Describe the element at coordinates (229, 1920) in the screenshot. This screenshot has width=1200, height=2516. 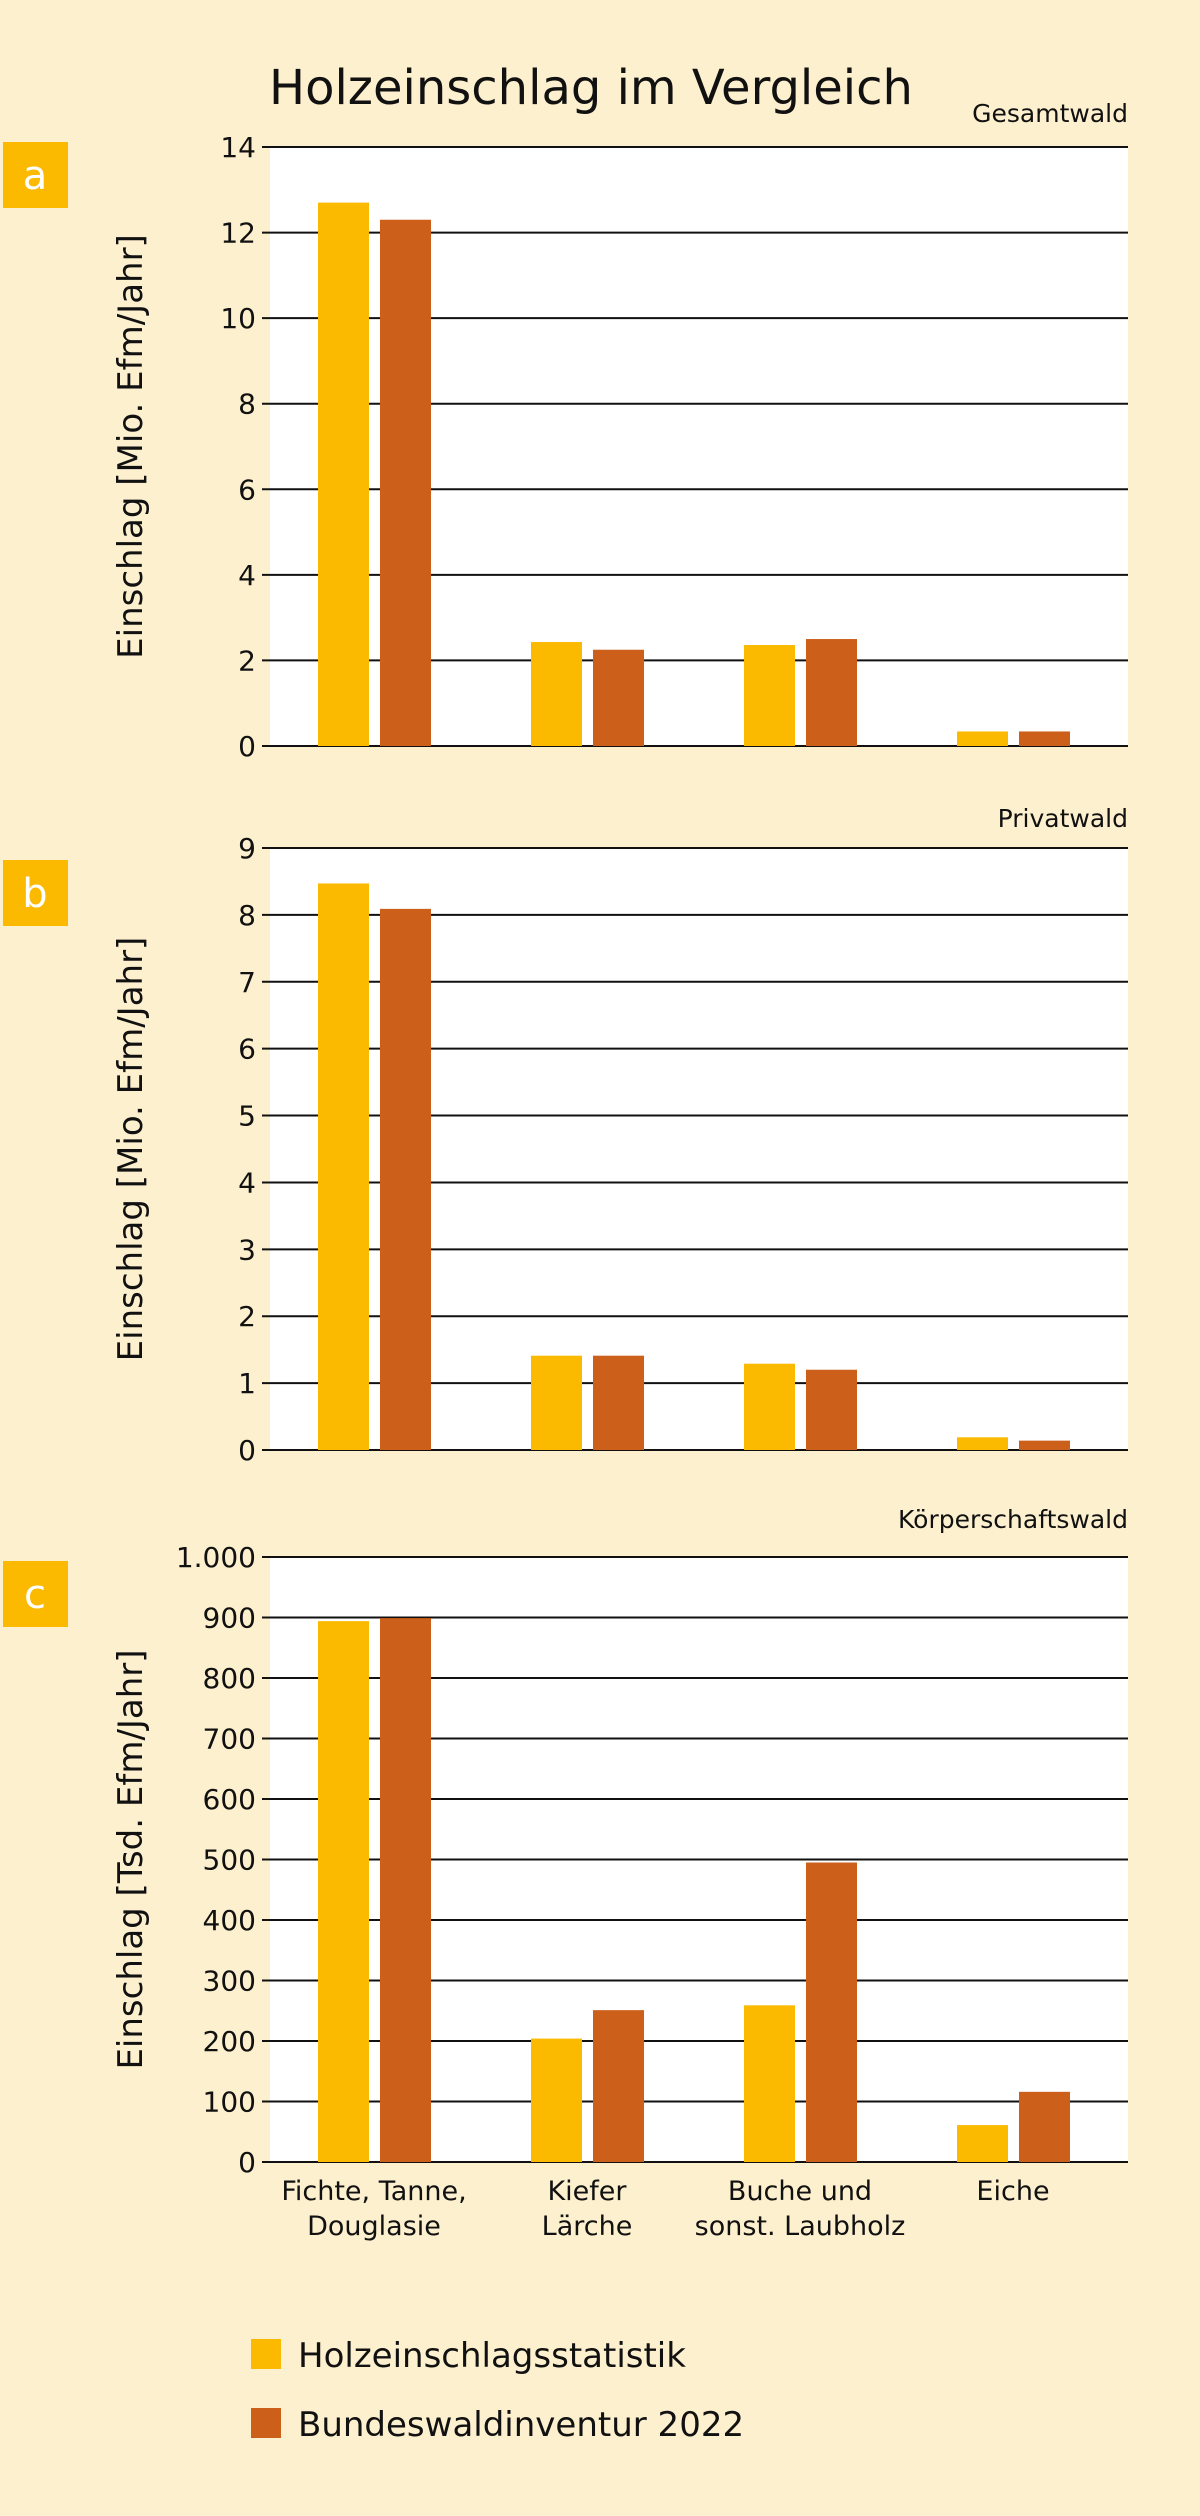
I see `y-tick-label: 400` at that location.